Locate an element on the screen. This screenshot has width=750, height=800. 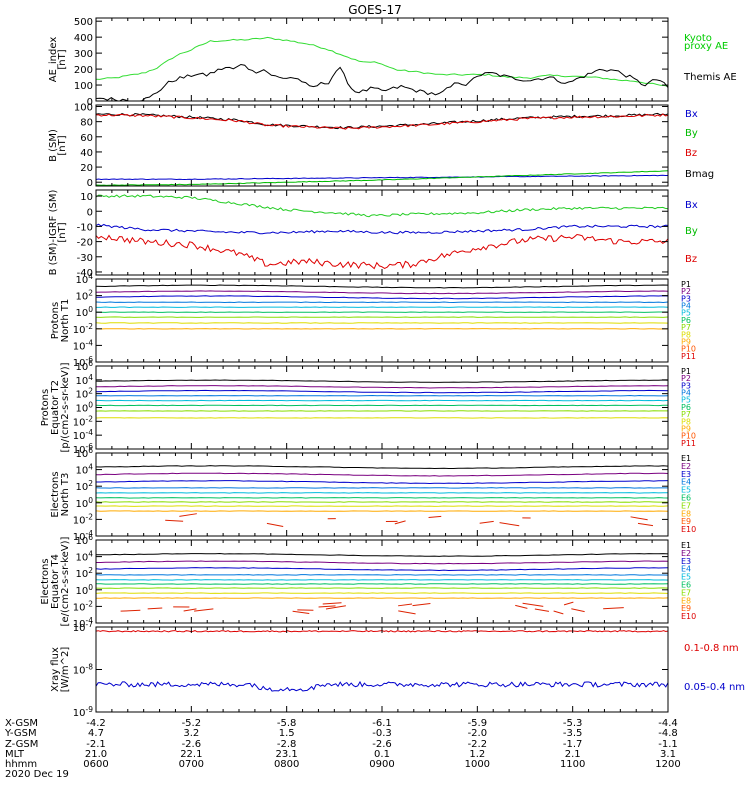
ytick-label: -40 is located at coordinates (85, 273).